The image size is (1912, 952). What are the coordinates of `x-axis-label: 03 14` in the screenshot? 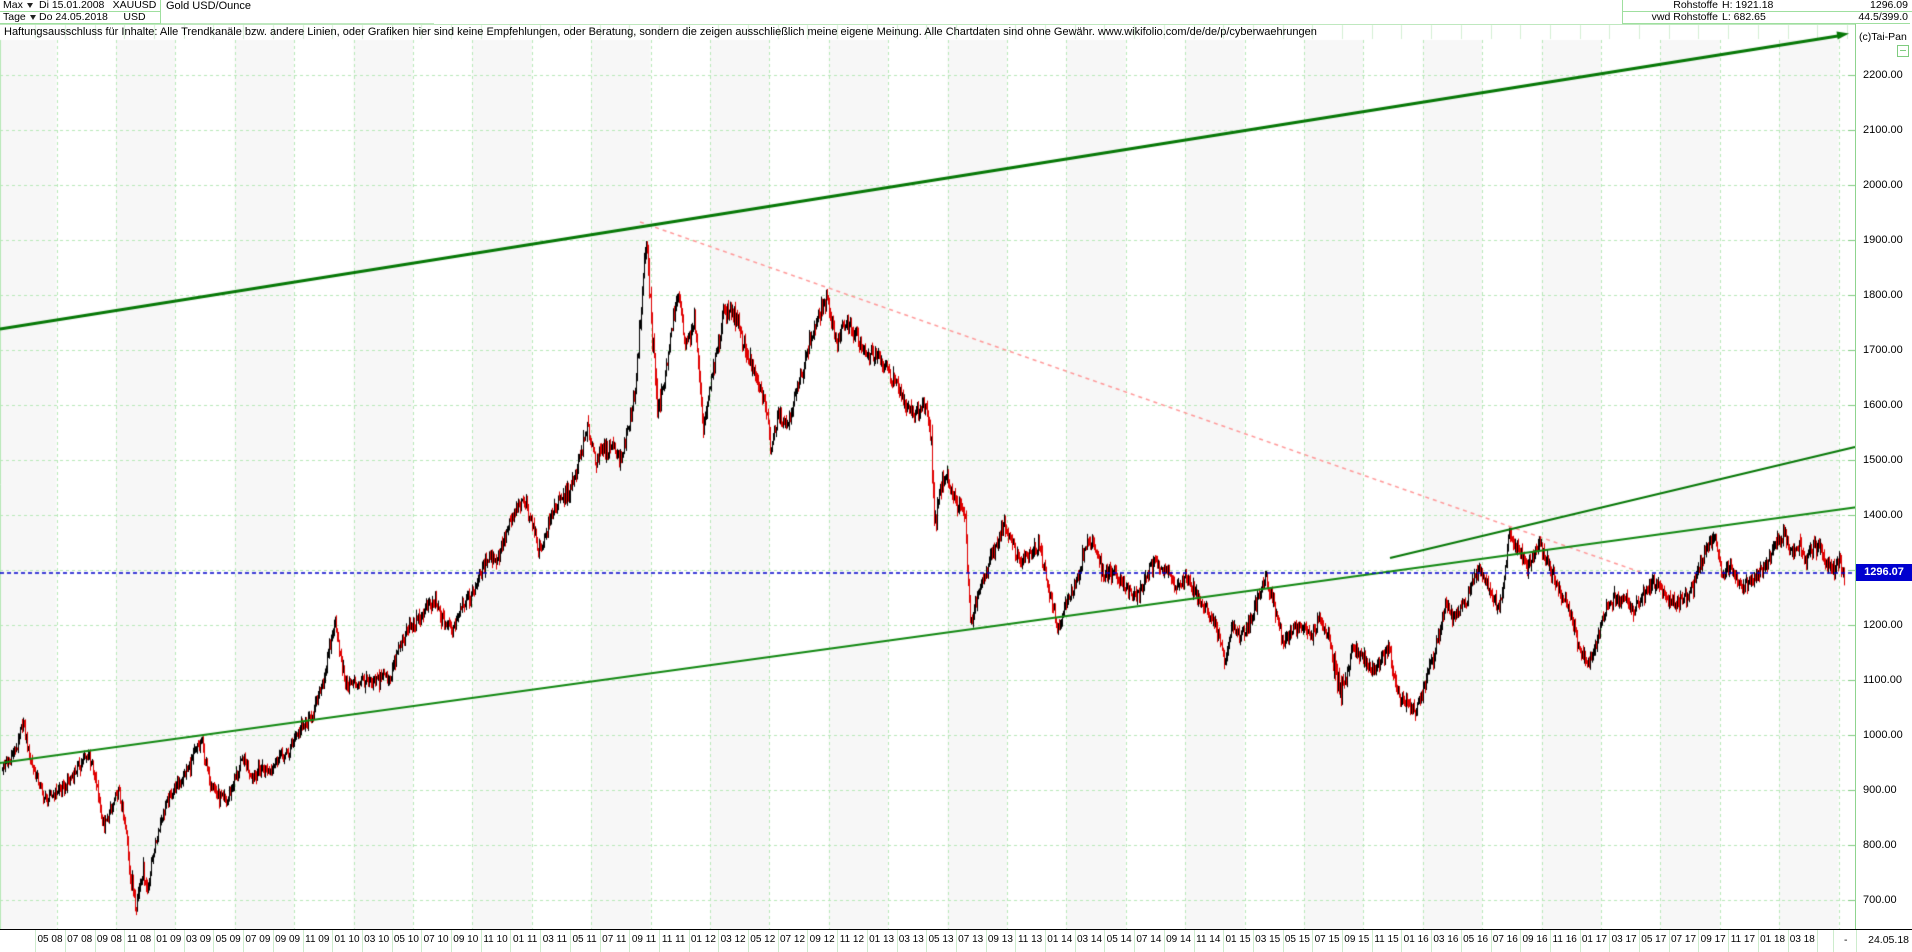 It's located at (1089, 939).